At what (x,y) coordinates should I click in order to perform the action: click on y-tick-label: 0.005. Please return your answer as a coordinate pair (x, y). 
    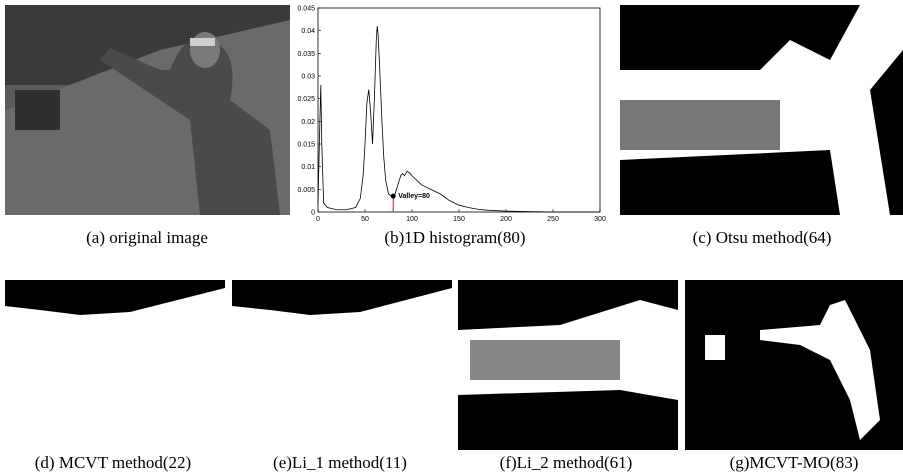
    Looking at the image, I should click on (306, 190).